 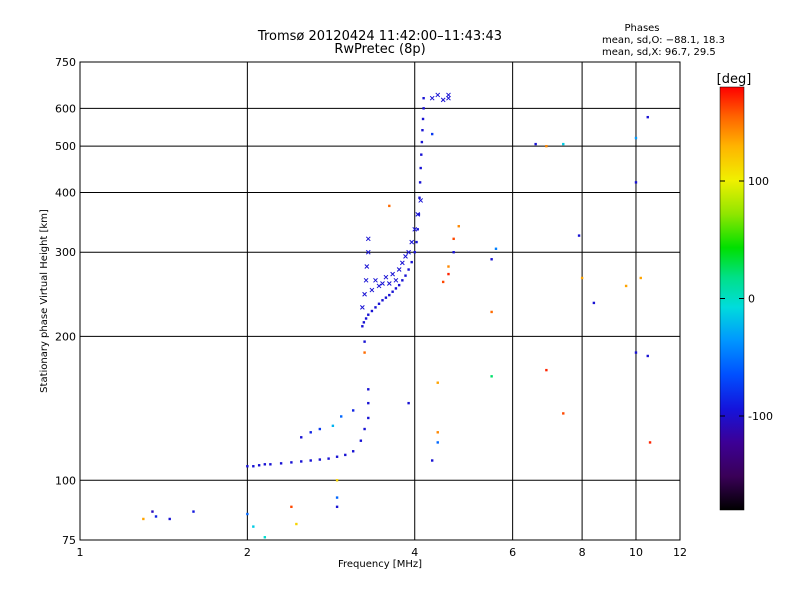 What do you see at coordinates (746, 299) in the screenshot?
I see `colorbar-ticks: 100 0 -100` at bounding box center [746, 299].